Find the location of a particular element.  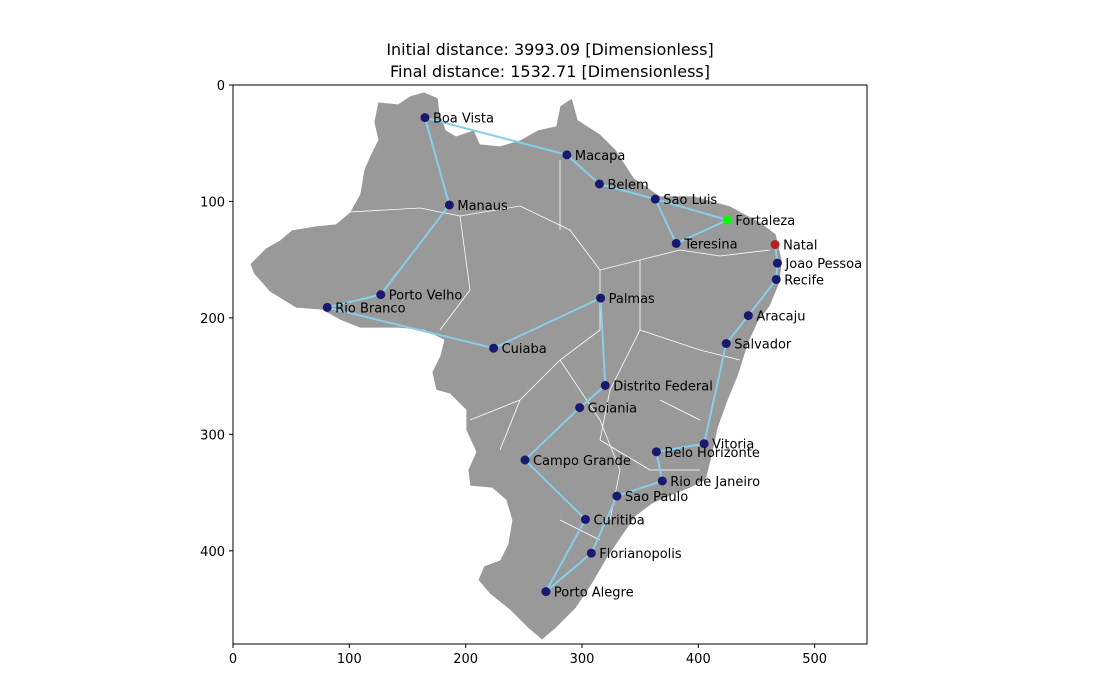

route-segment-macapa-to-boa-vista is located at coordinates (496, 136).